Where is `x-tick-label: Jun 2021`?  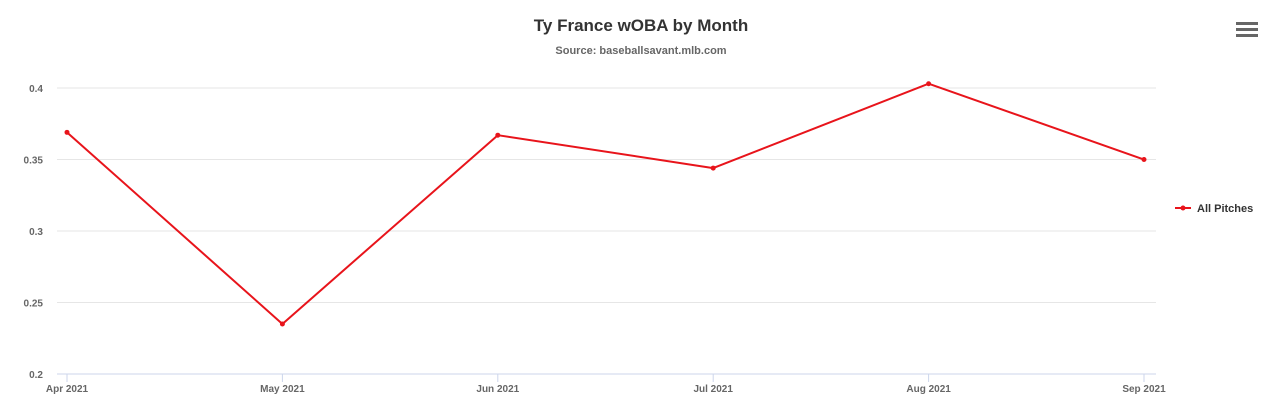
x-tick-label: Jun 2021 is located at coordinates (497, 389).